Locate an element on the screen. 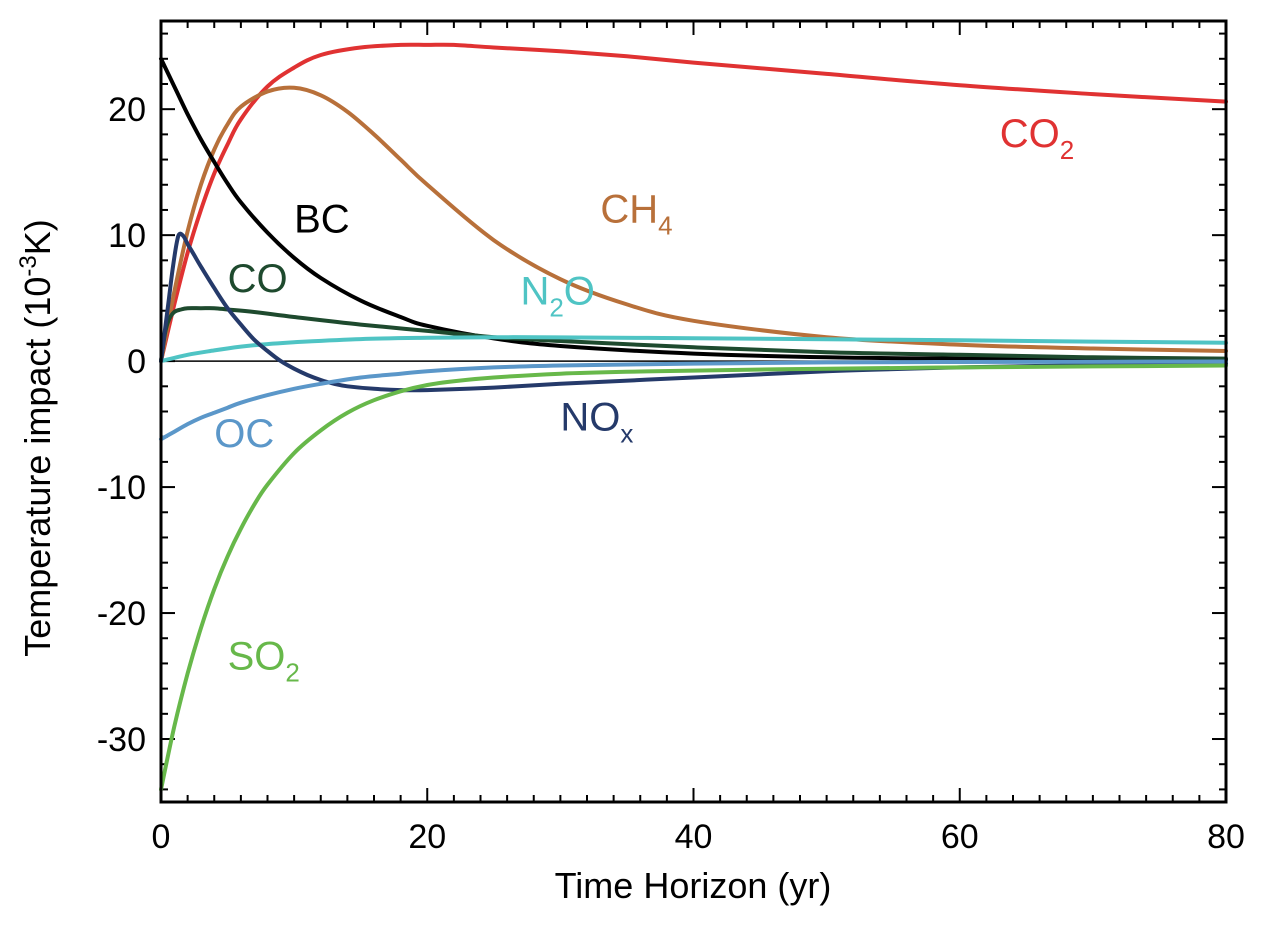 The height and width of the screenshot is (926, 1268). series-line-n2o is located at coordinates (693, 349).